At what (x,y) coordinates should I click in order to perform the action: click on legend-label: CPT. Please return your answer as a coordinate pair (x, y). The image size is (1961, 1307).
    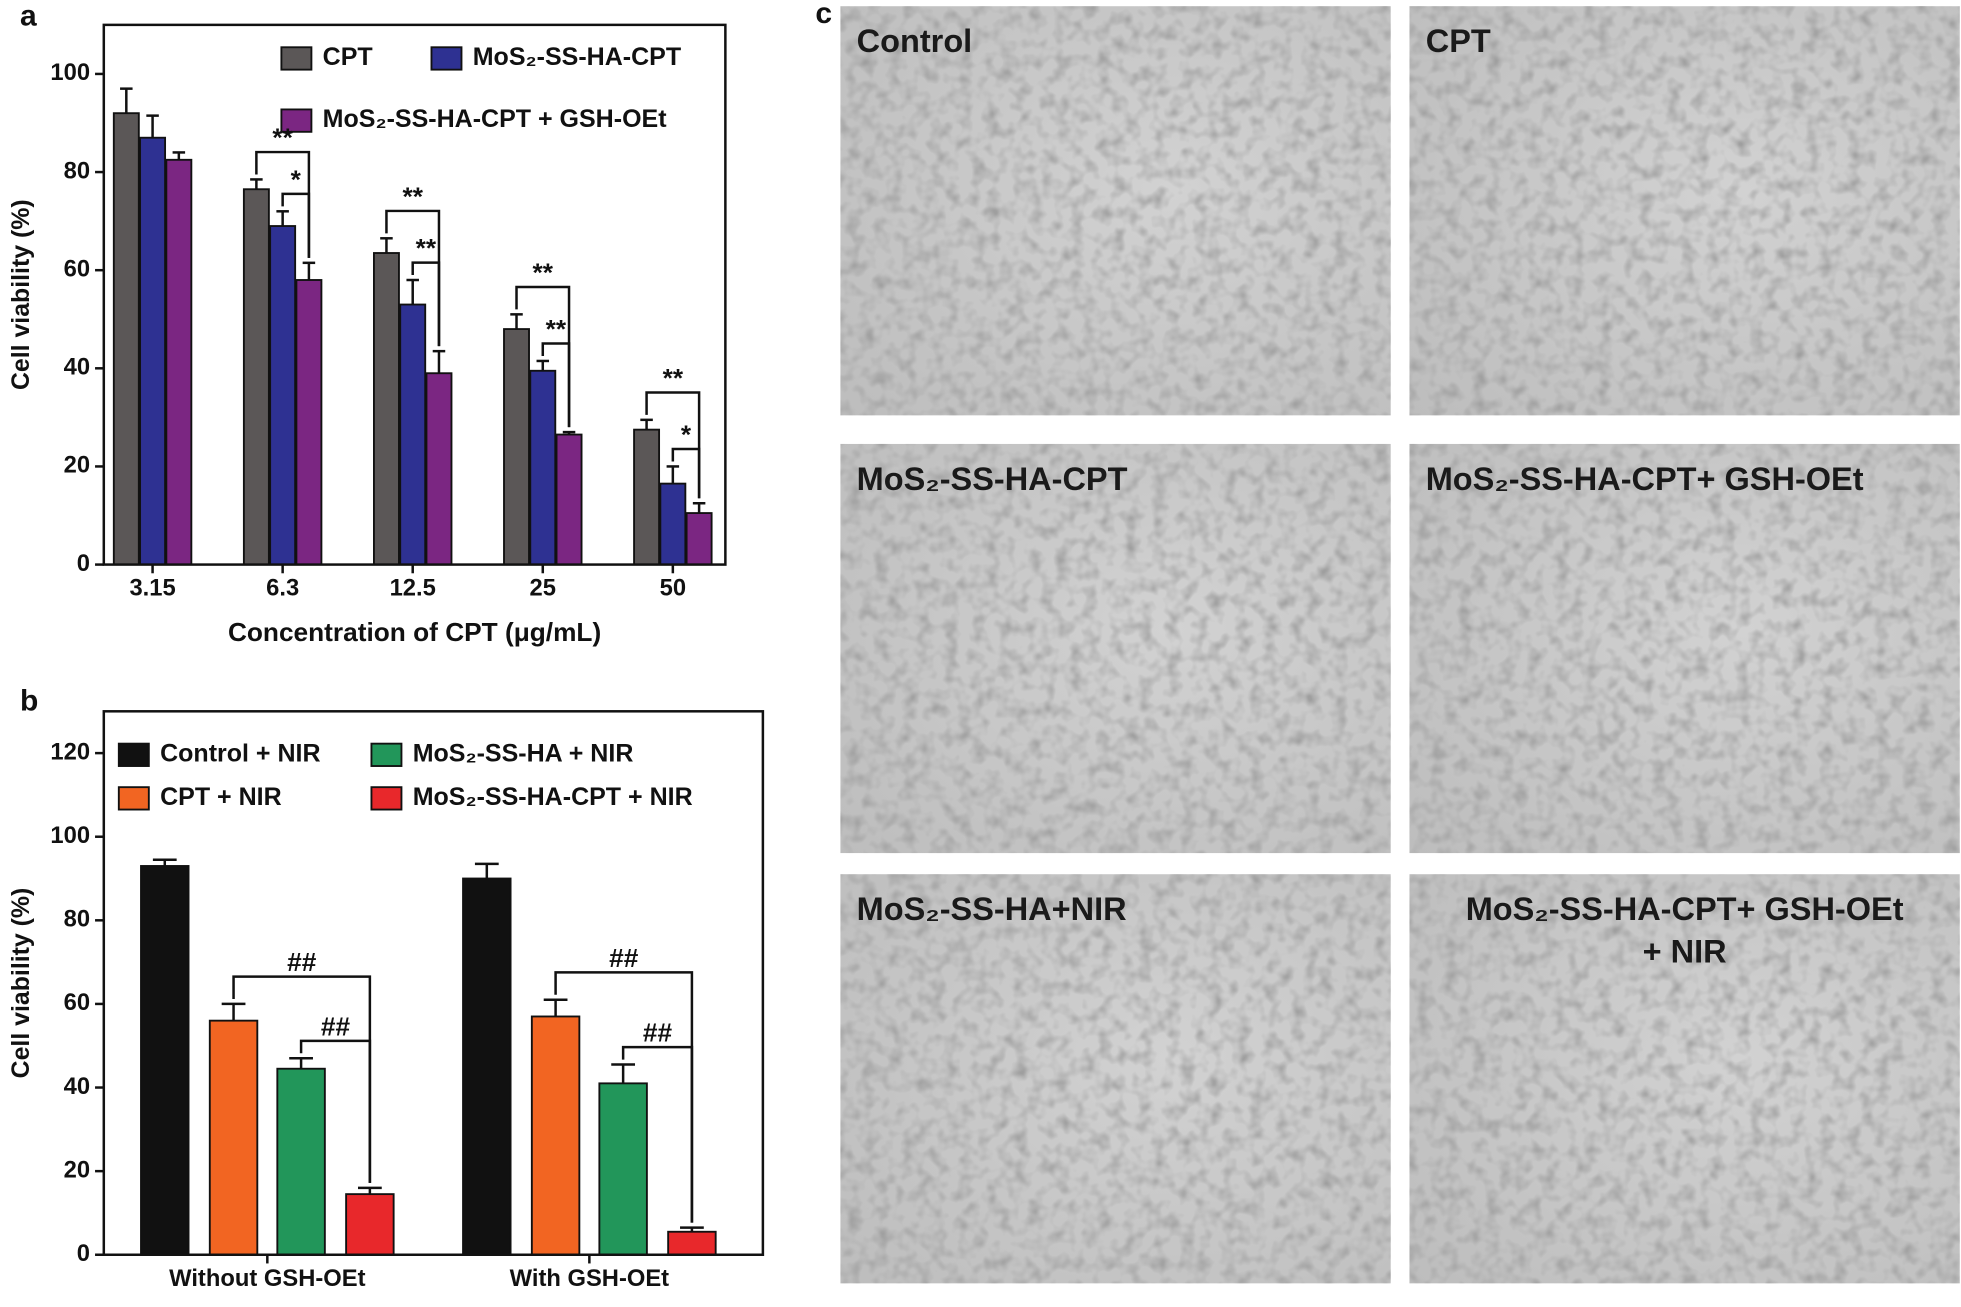
    Looking at the image, I should click on (348, 57).